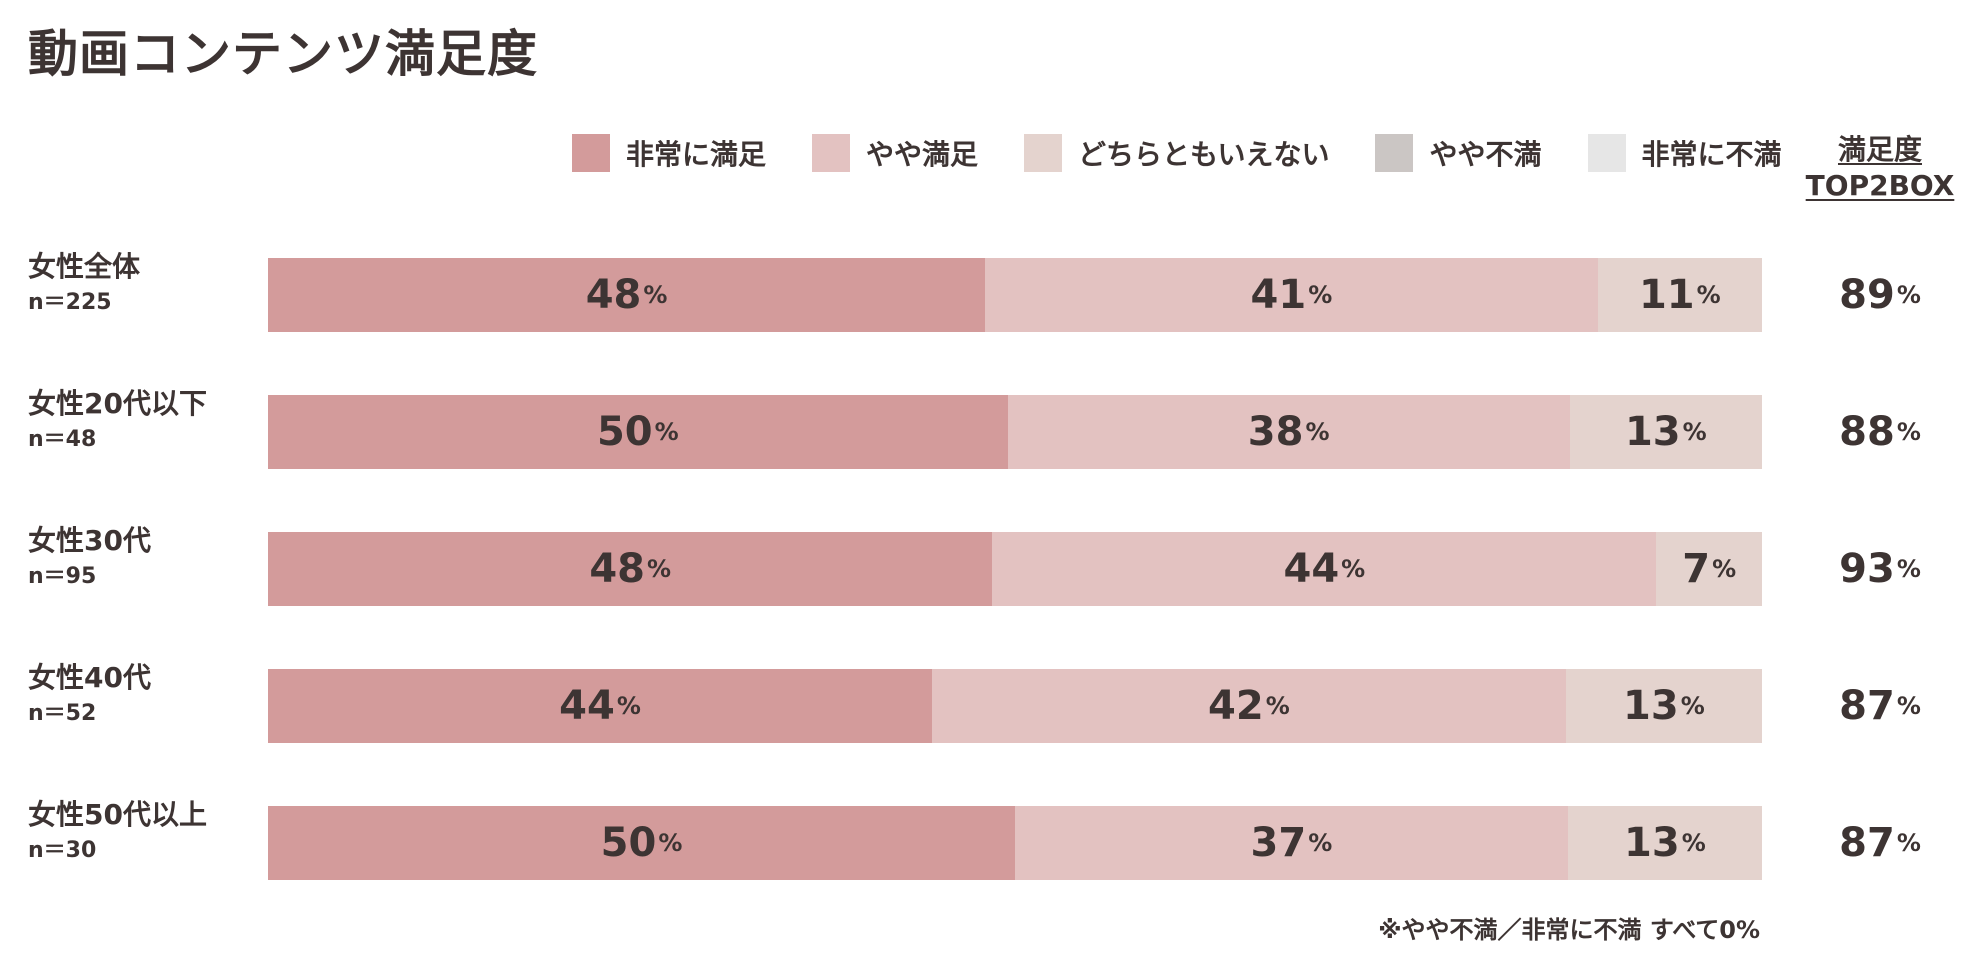 Image resolution: width=1970 pixels, height=980 pixels. I want to click on chart-title: 動画コンテンツ満足度, so click(283, 54).